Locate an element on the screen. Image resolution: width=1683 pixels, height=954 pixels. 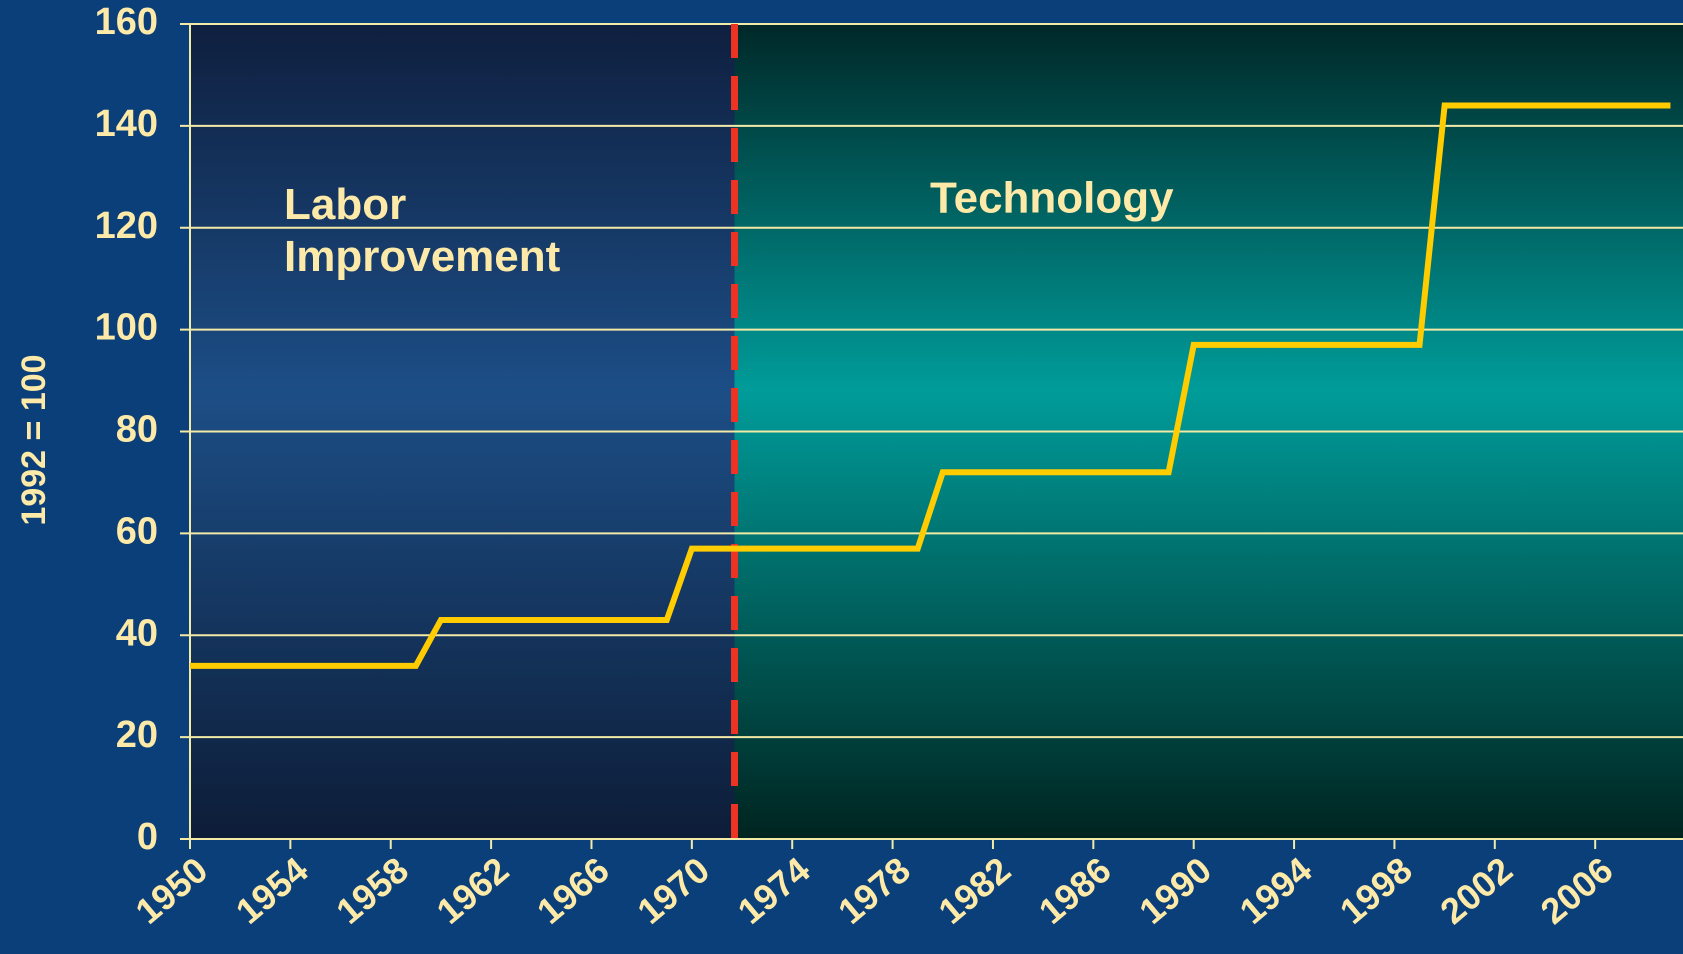
y-tick-label: 100 is located at coordinates (126, 328).